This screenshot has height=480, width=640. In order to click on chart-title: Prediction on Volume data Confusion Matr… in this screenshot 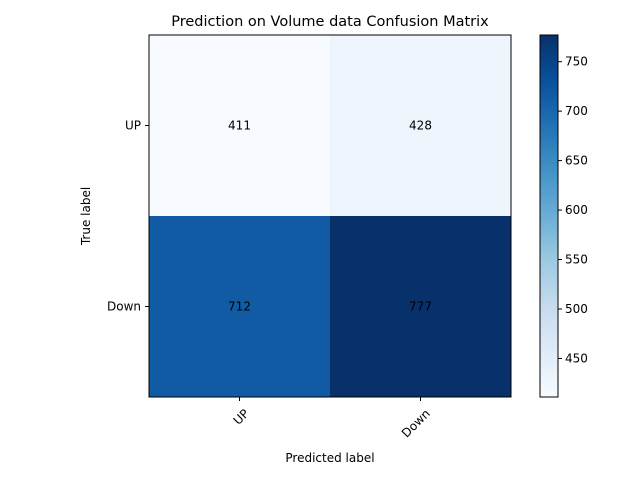, I will do `click(330, 22)`.